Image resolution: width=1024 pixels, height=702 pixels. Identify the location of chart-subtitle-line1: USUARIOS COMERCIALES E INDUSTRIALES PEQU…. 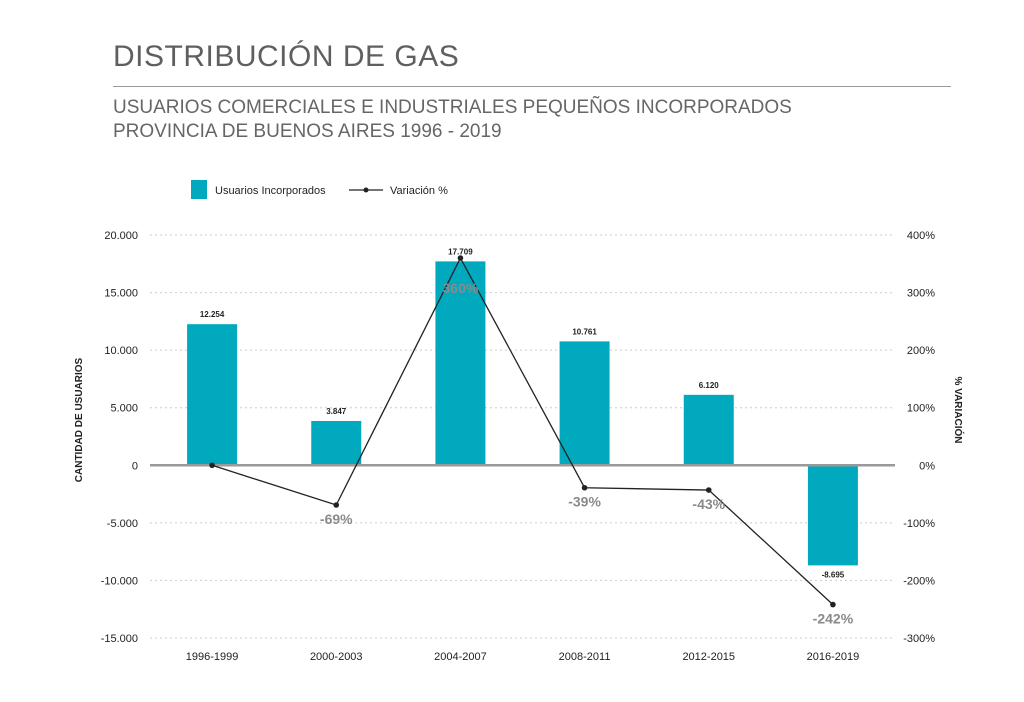
(452, 107).